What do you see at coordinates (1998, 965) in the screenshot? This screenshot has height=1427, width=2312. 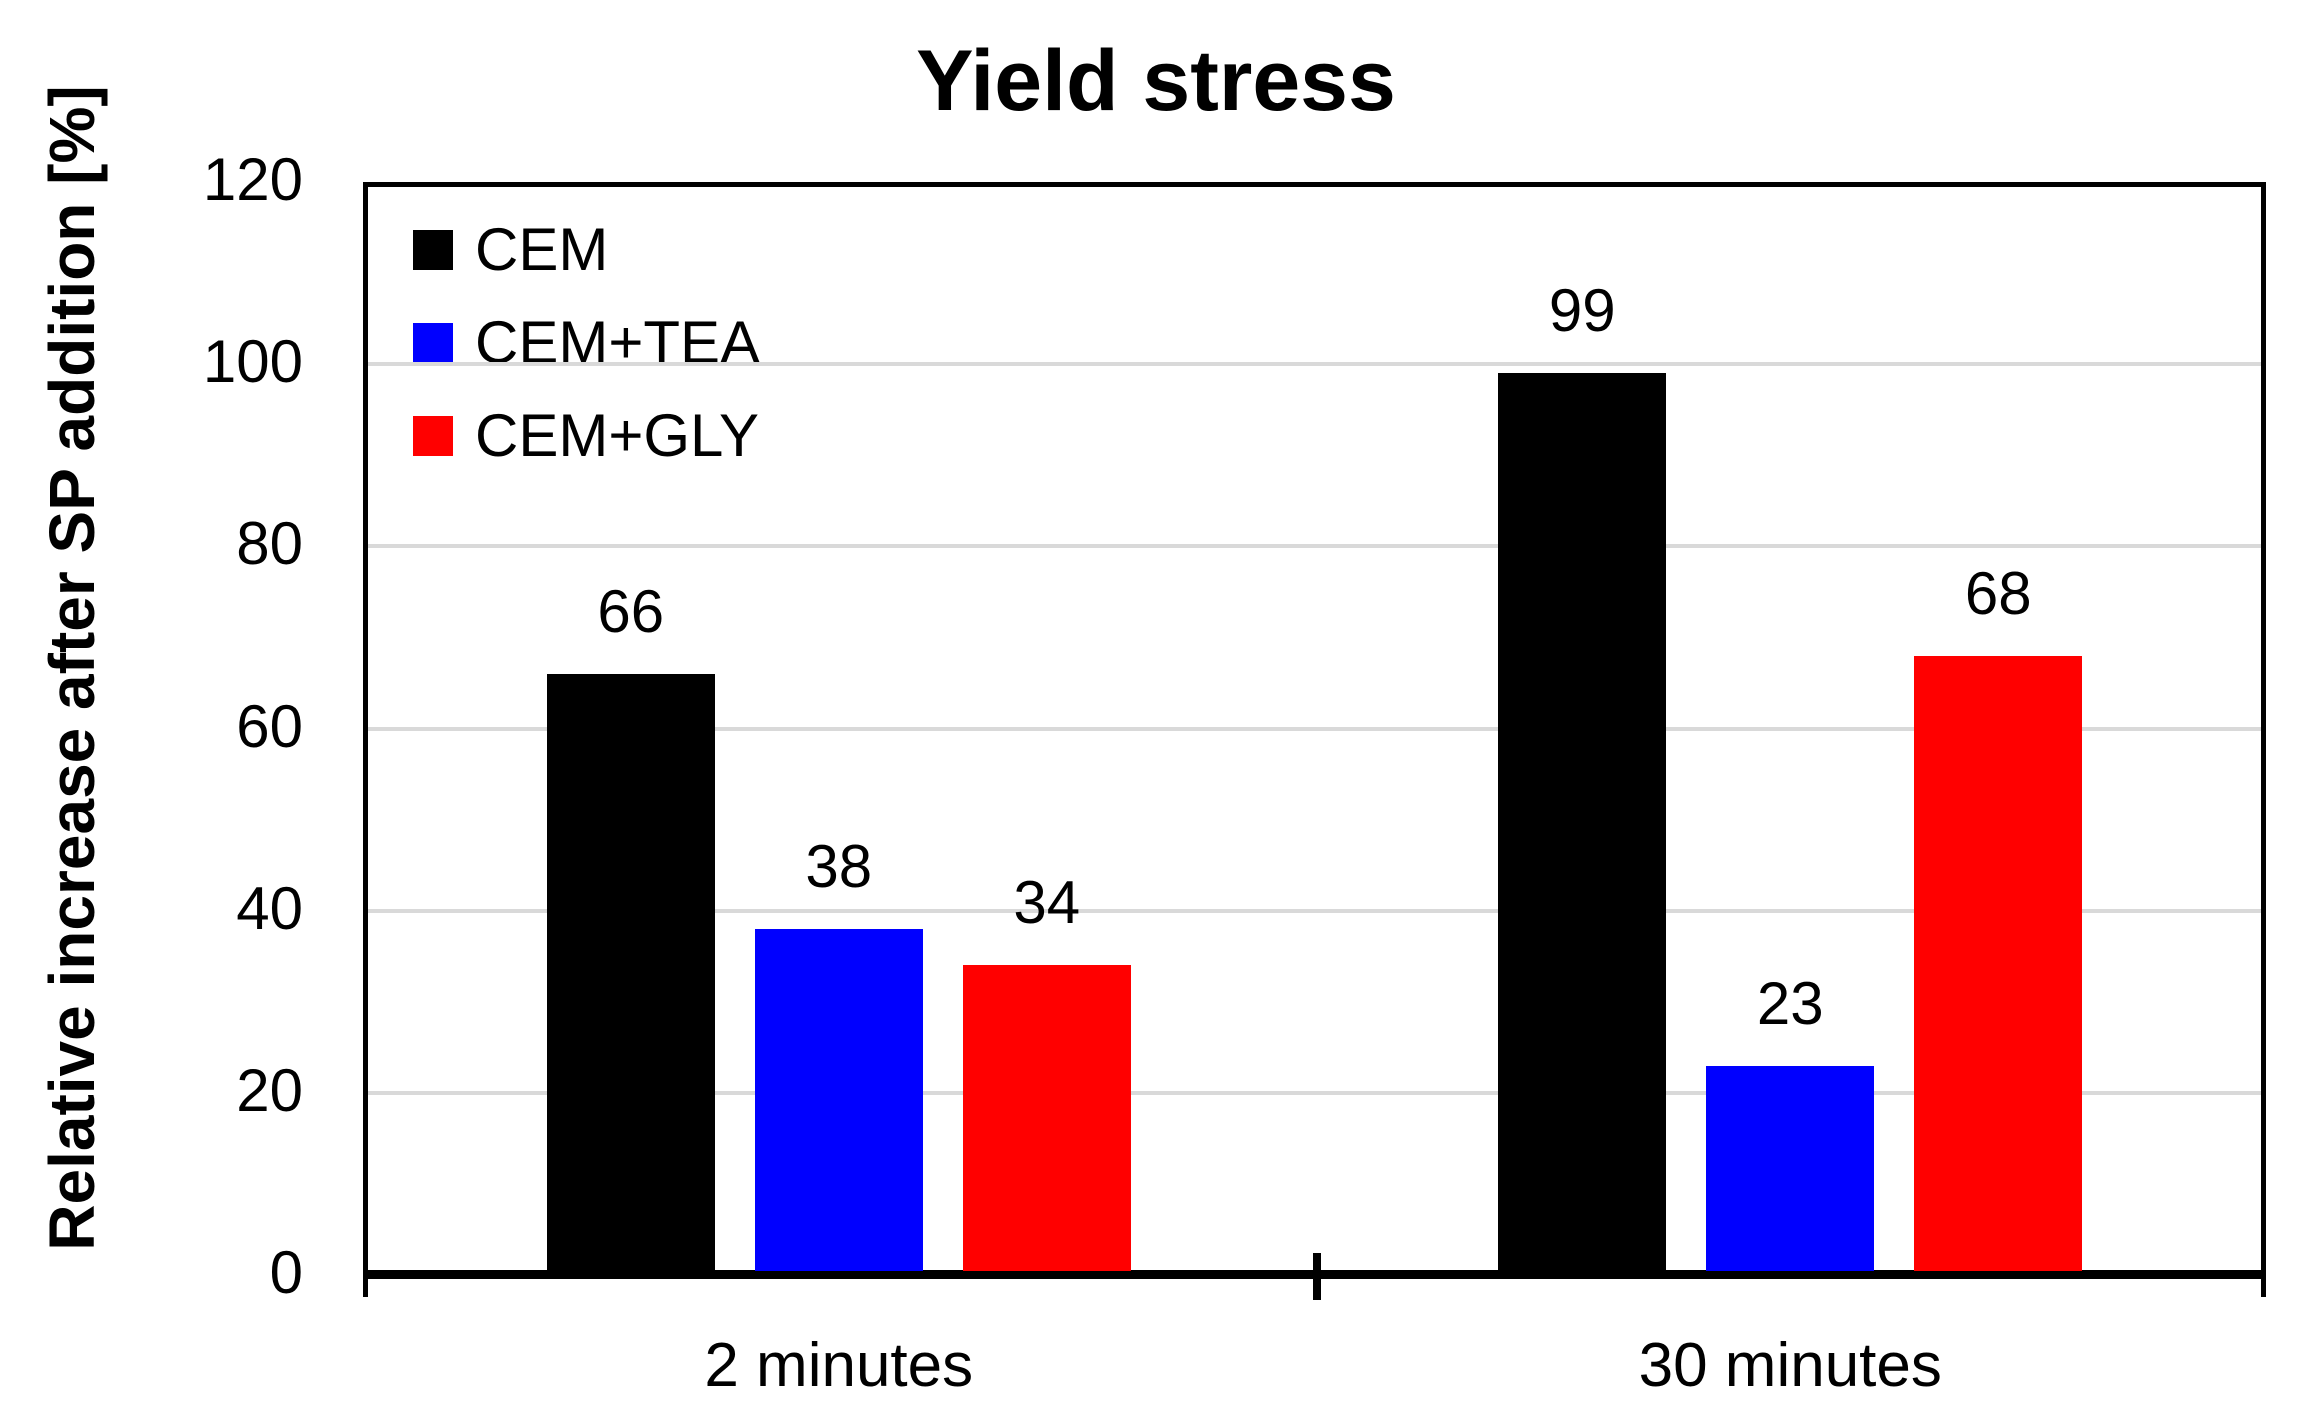 I see `bar-CEM+GLY-30-minutes` at bounding box center [1998, 965].